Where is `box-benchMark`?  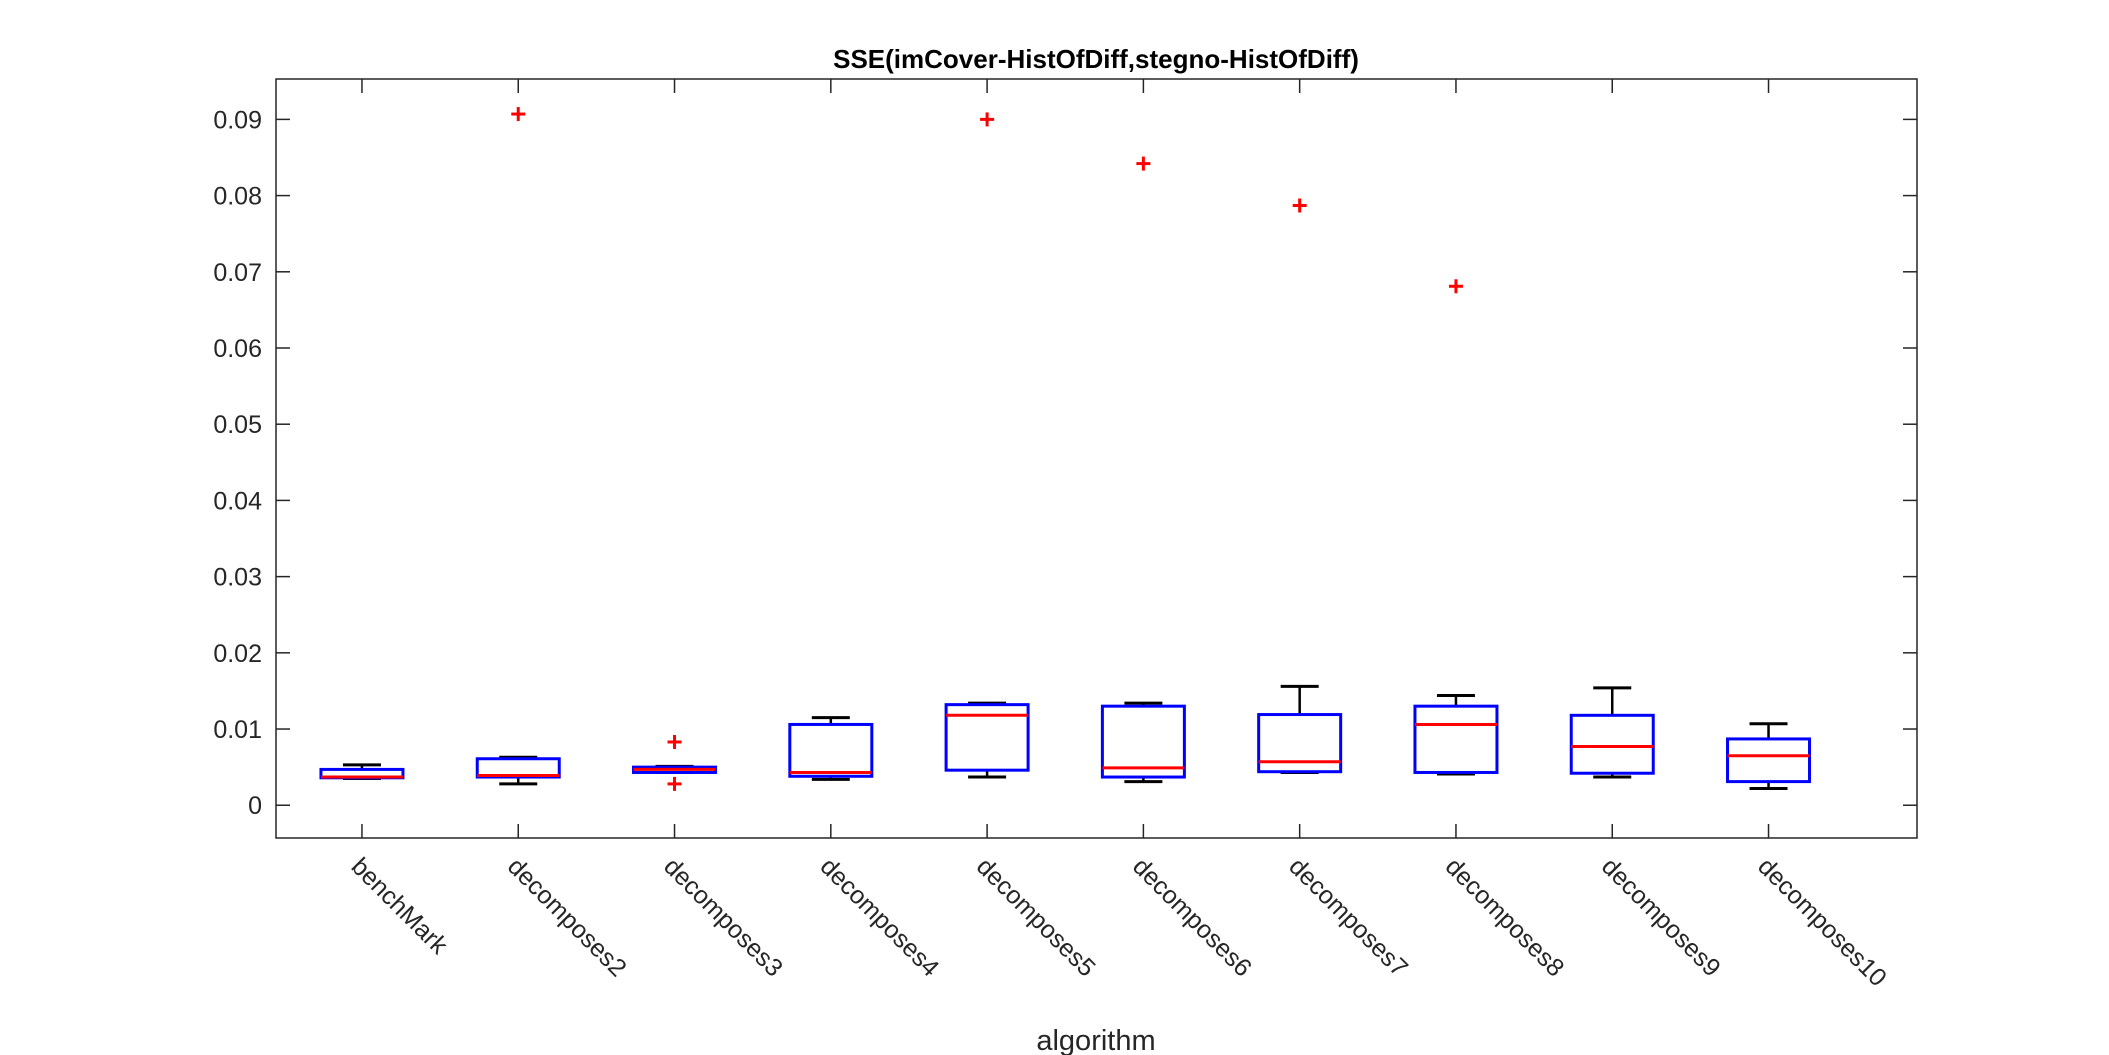 box-benchMark is located at coordinates (362, 772).